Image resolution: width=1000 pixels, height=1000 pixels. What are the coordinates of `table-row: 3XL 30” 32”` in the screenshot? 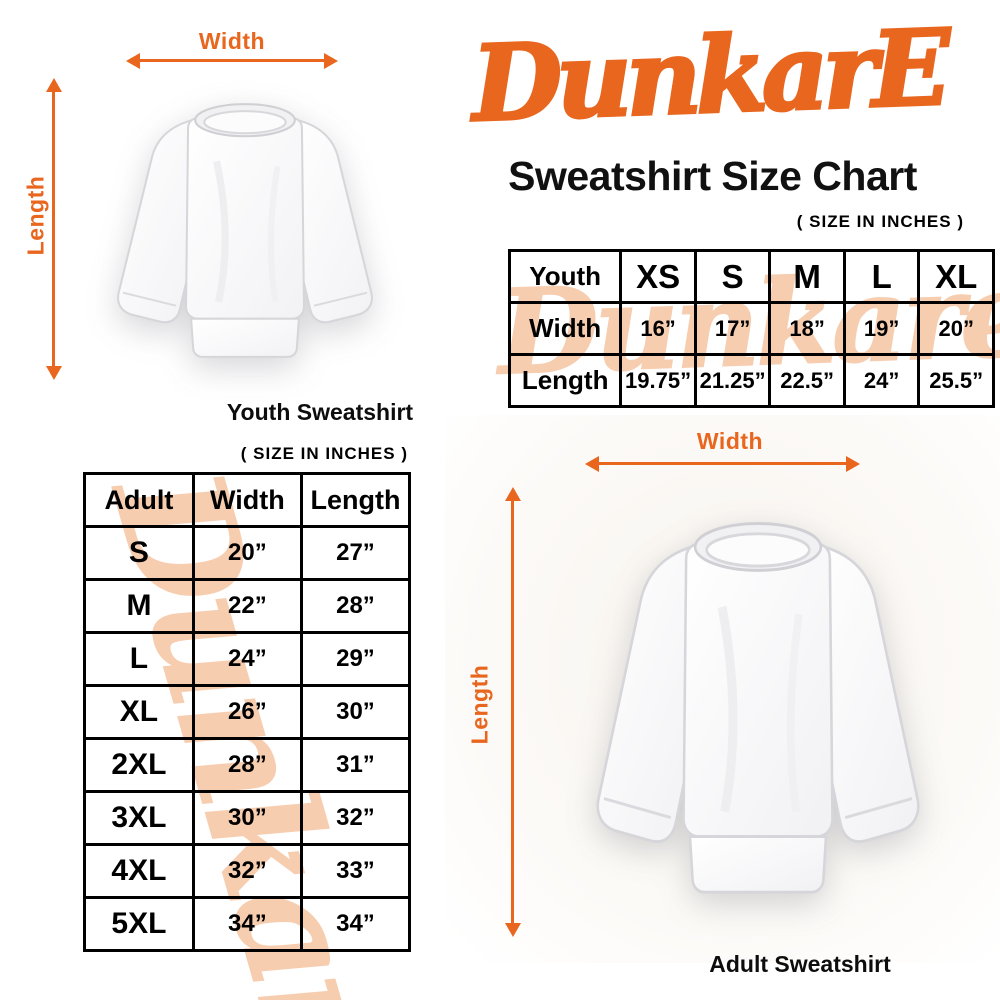 It's located at (247, 818).